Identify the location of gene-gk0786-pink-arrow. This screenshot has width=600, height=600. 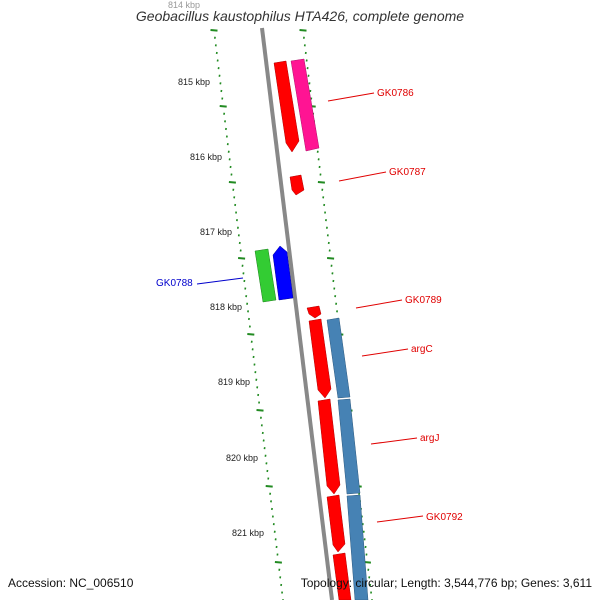
(305, 105).